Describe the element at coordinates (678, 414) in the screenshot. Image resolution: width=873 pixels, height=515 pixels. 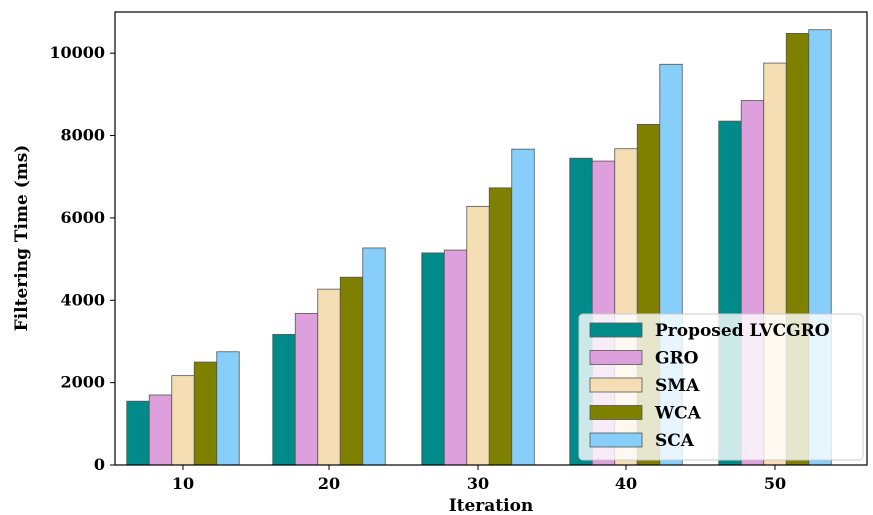
I see `legend-label-wca: WCA` at that location.